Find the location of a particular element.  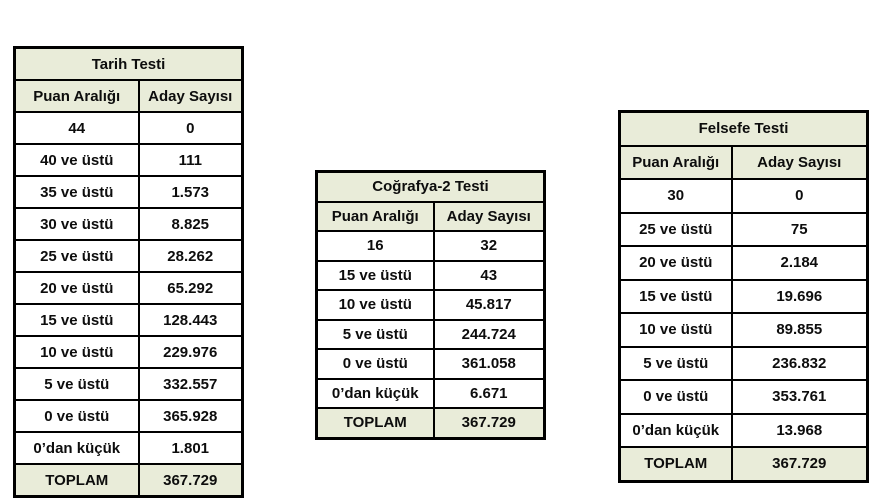

table-row: 10 ve üstü 45.817 is located at coordinates (431, 305).